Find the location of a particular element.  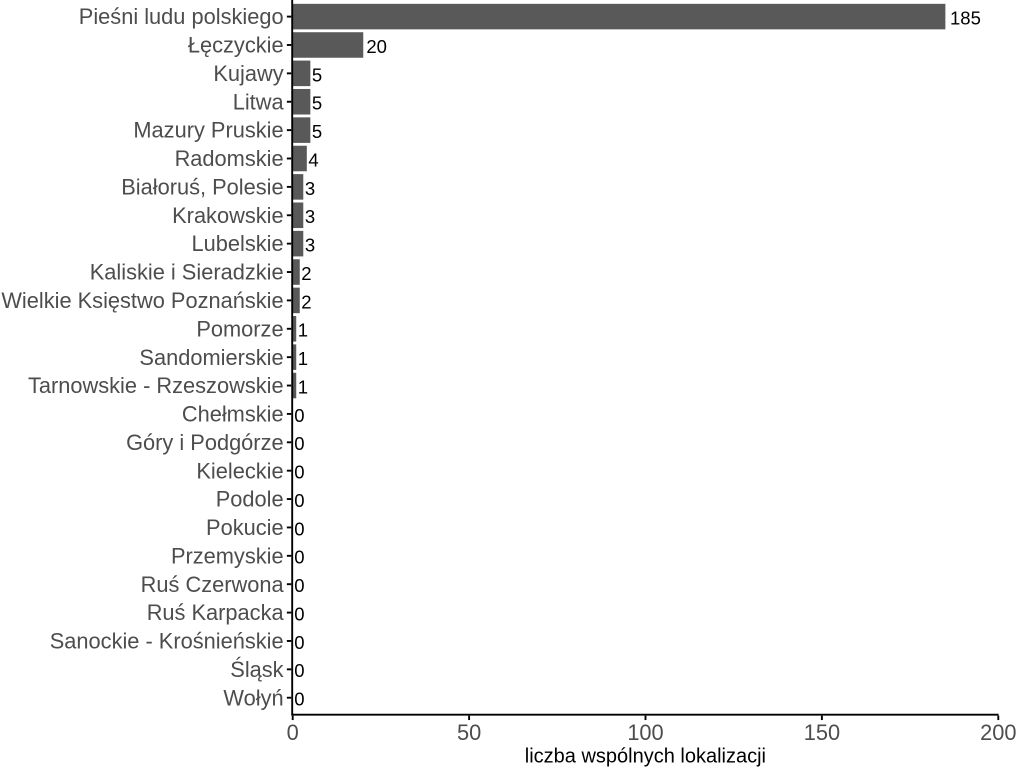

svg-text: 50 is located at coordinates (469, 732).